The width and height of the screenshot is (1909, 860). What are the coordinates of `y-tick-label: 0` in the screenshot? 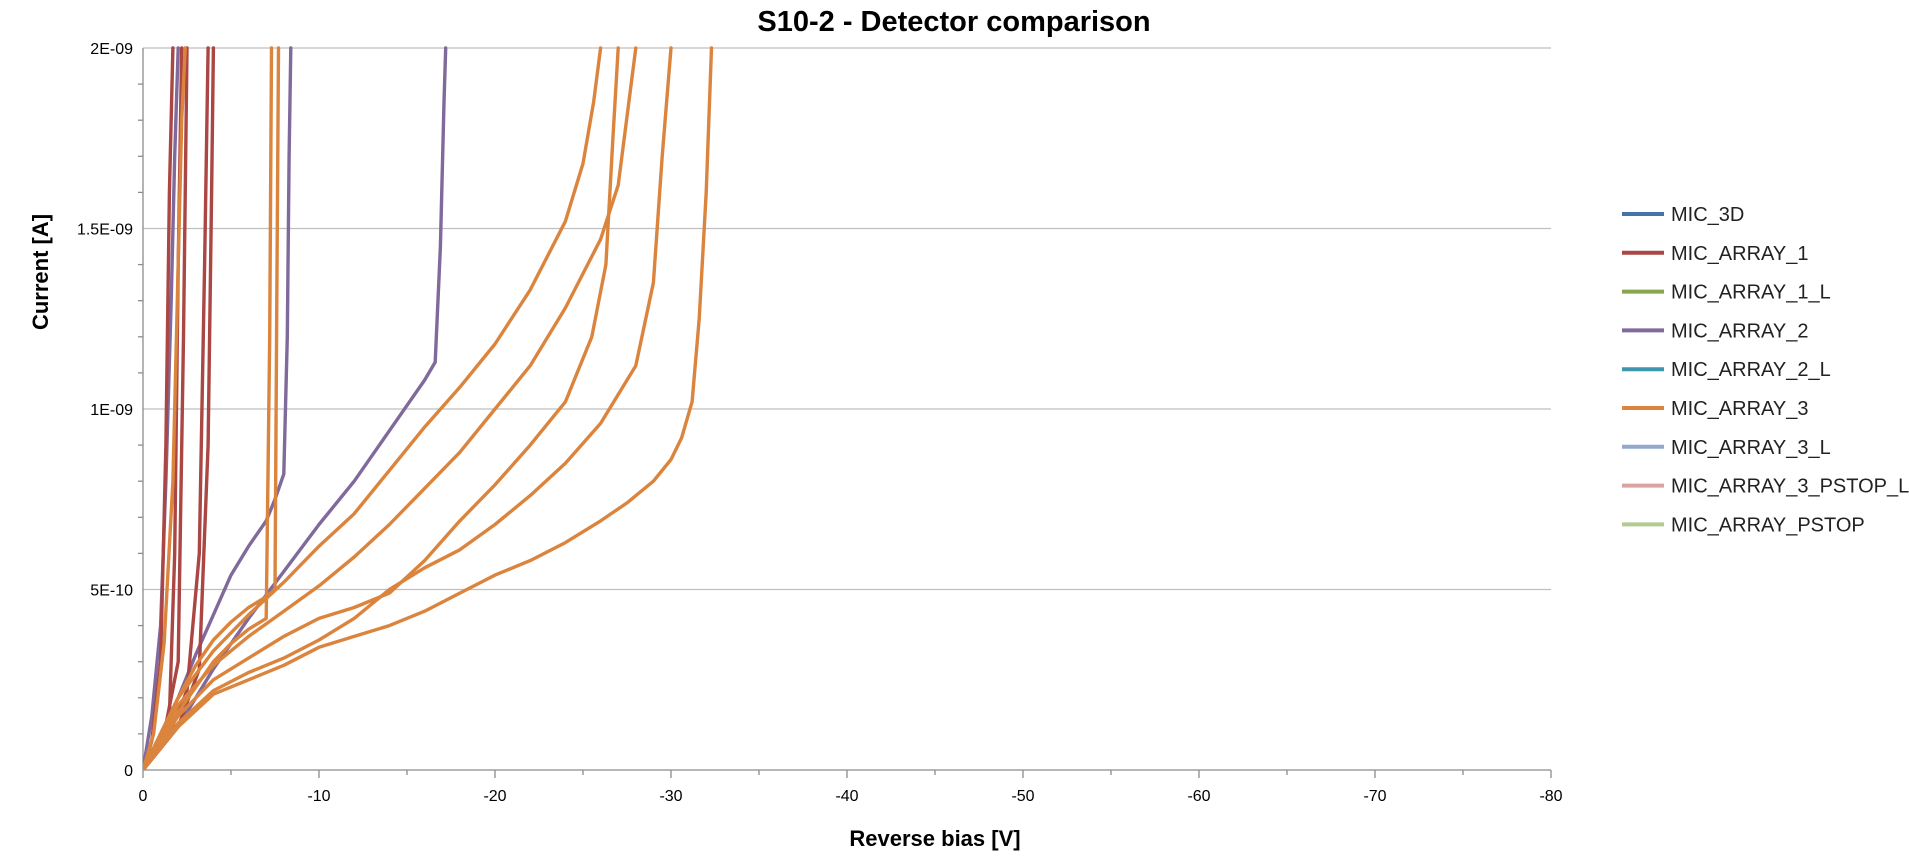 It's located at (128, 771).